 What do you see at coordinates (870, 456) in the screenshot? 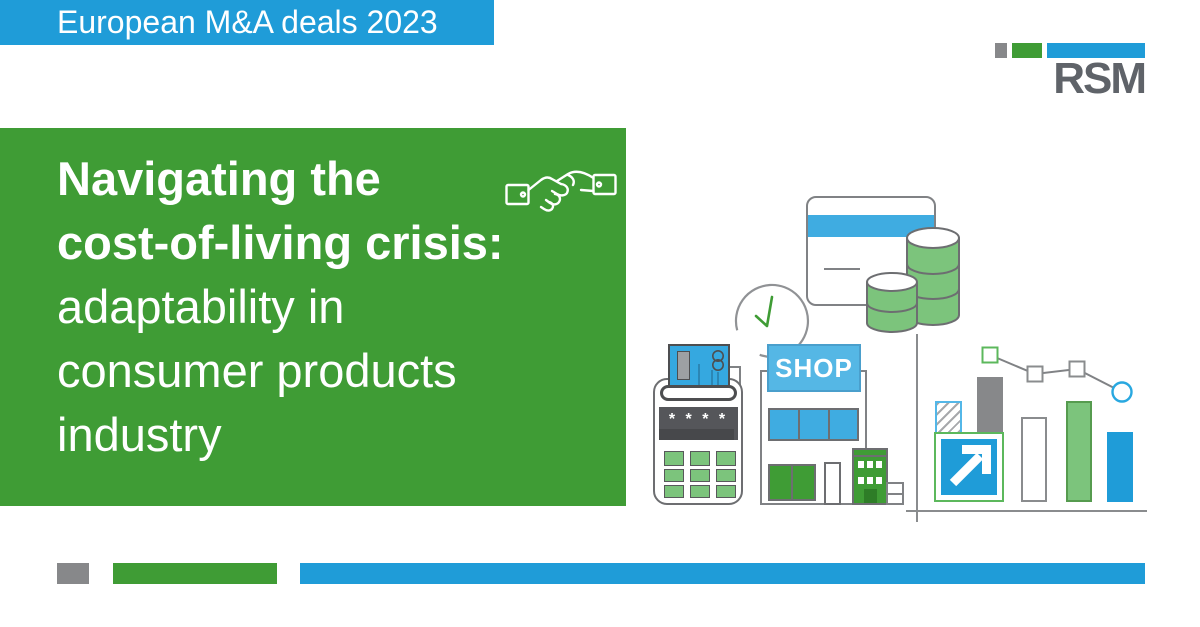
I see `annex-roofline` at bounding box center [870, 456].